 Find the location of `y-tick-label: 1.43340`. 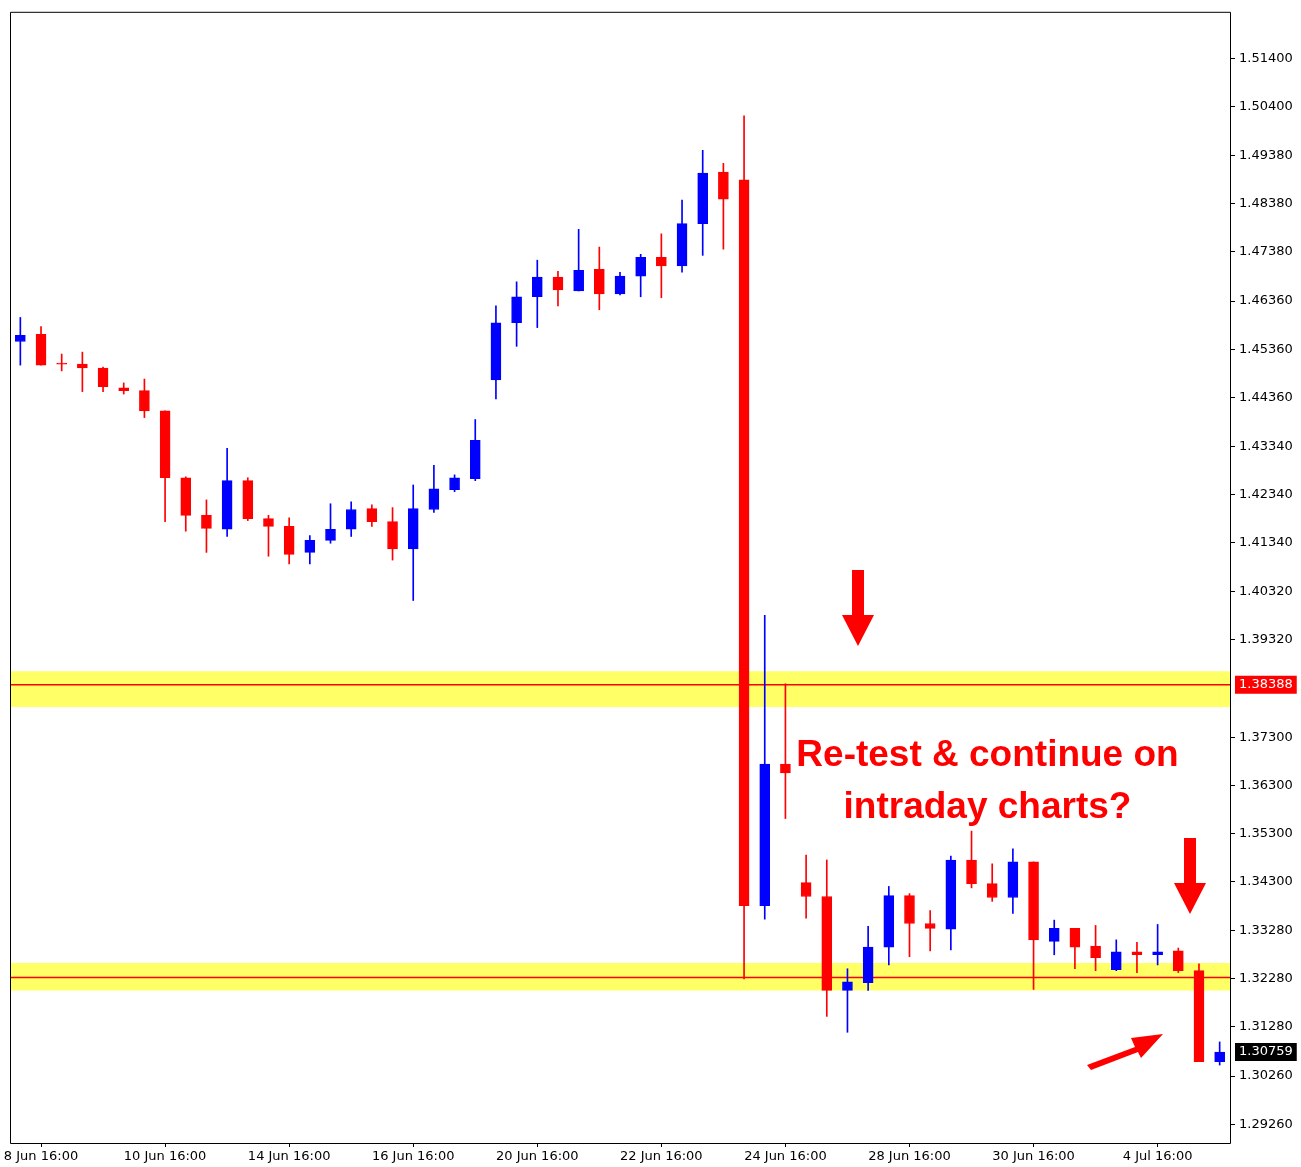

y-tick-label: 1.43340 is located at coordinates (1266, 445).